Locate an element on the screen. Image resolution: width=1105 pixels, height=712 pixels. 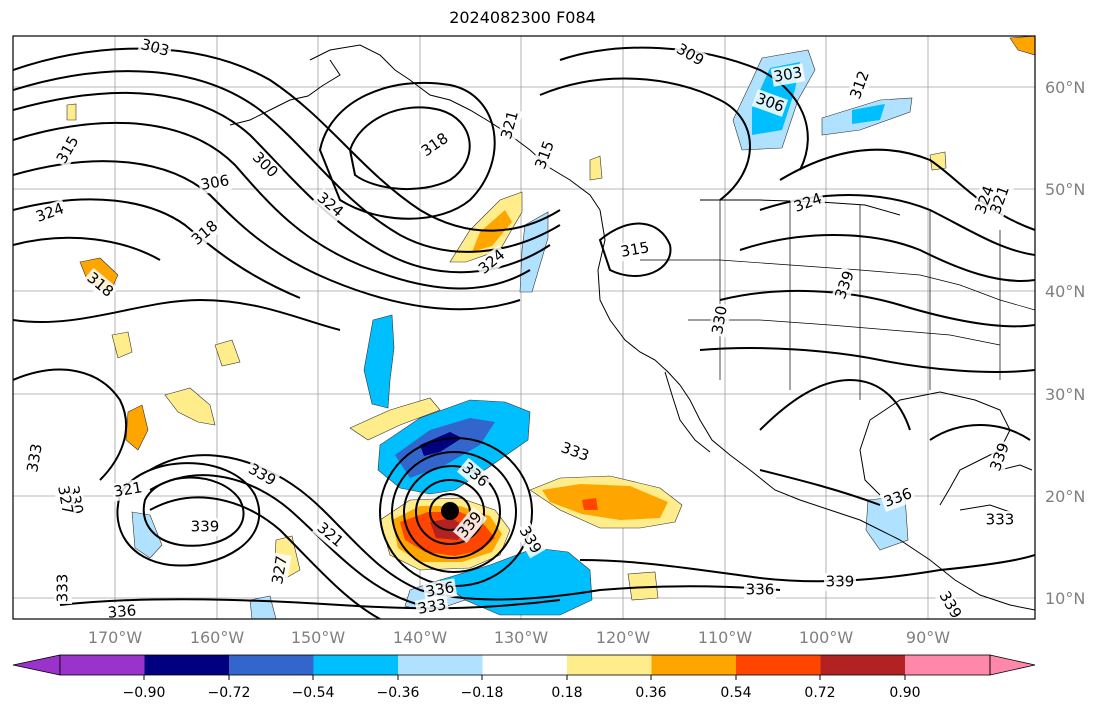
negative-shade-west is located at coordinates (379, 361).